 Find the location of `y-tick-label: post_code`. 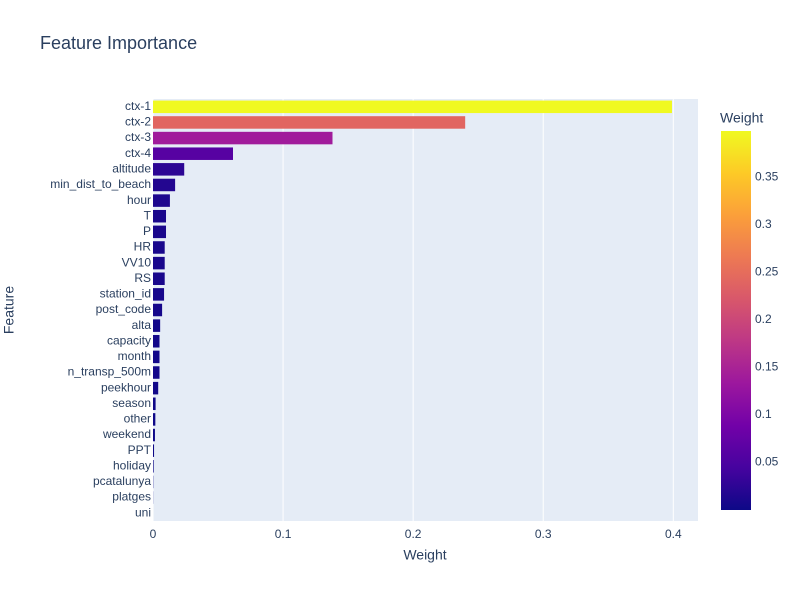

y-tick-label: post_code is located at coordinates (124, 309).